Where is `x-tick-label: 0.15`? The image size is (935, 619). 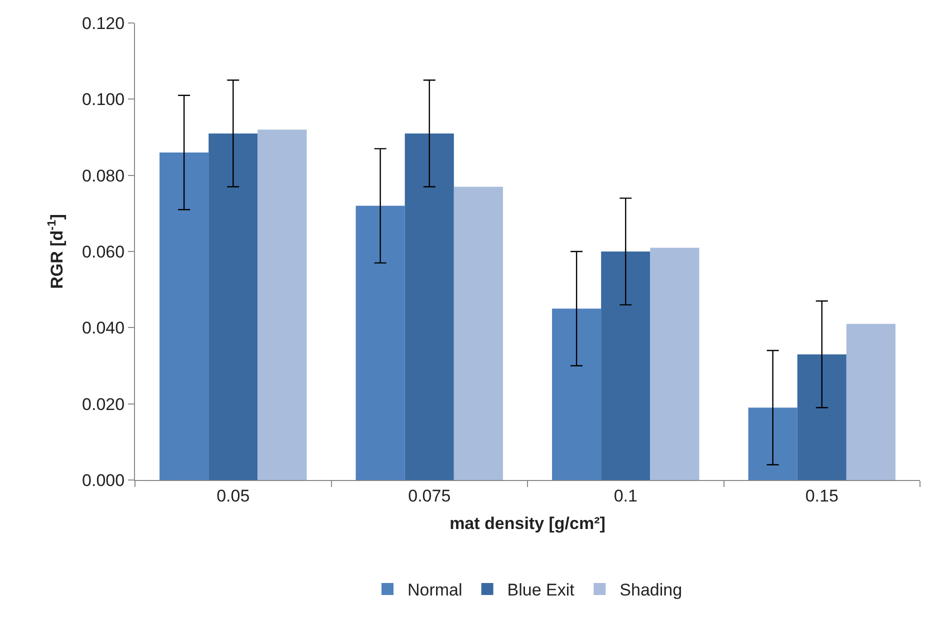
x-tick-label: 0.15 is located at coordinates (821, 496).